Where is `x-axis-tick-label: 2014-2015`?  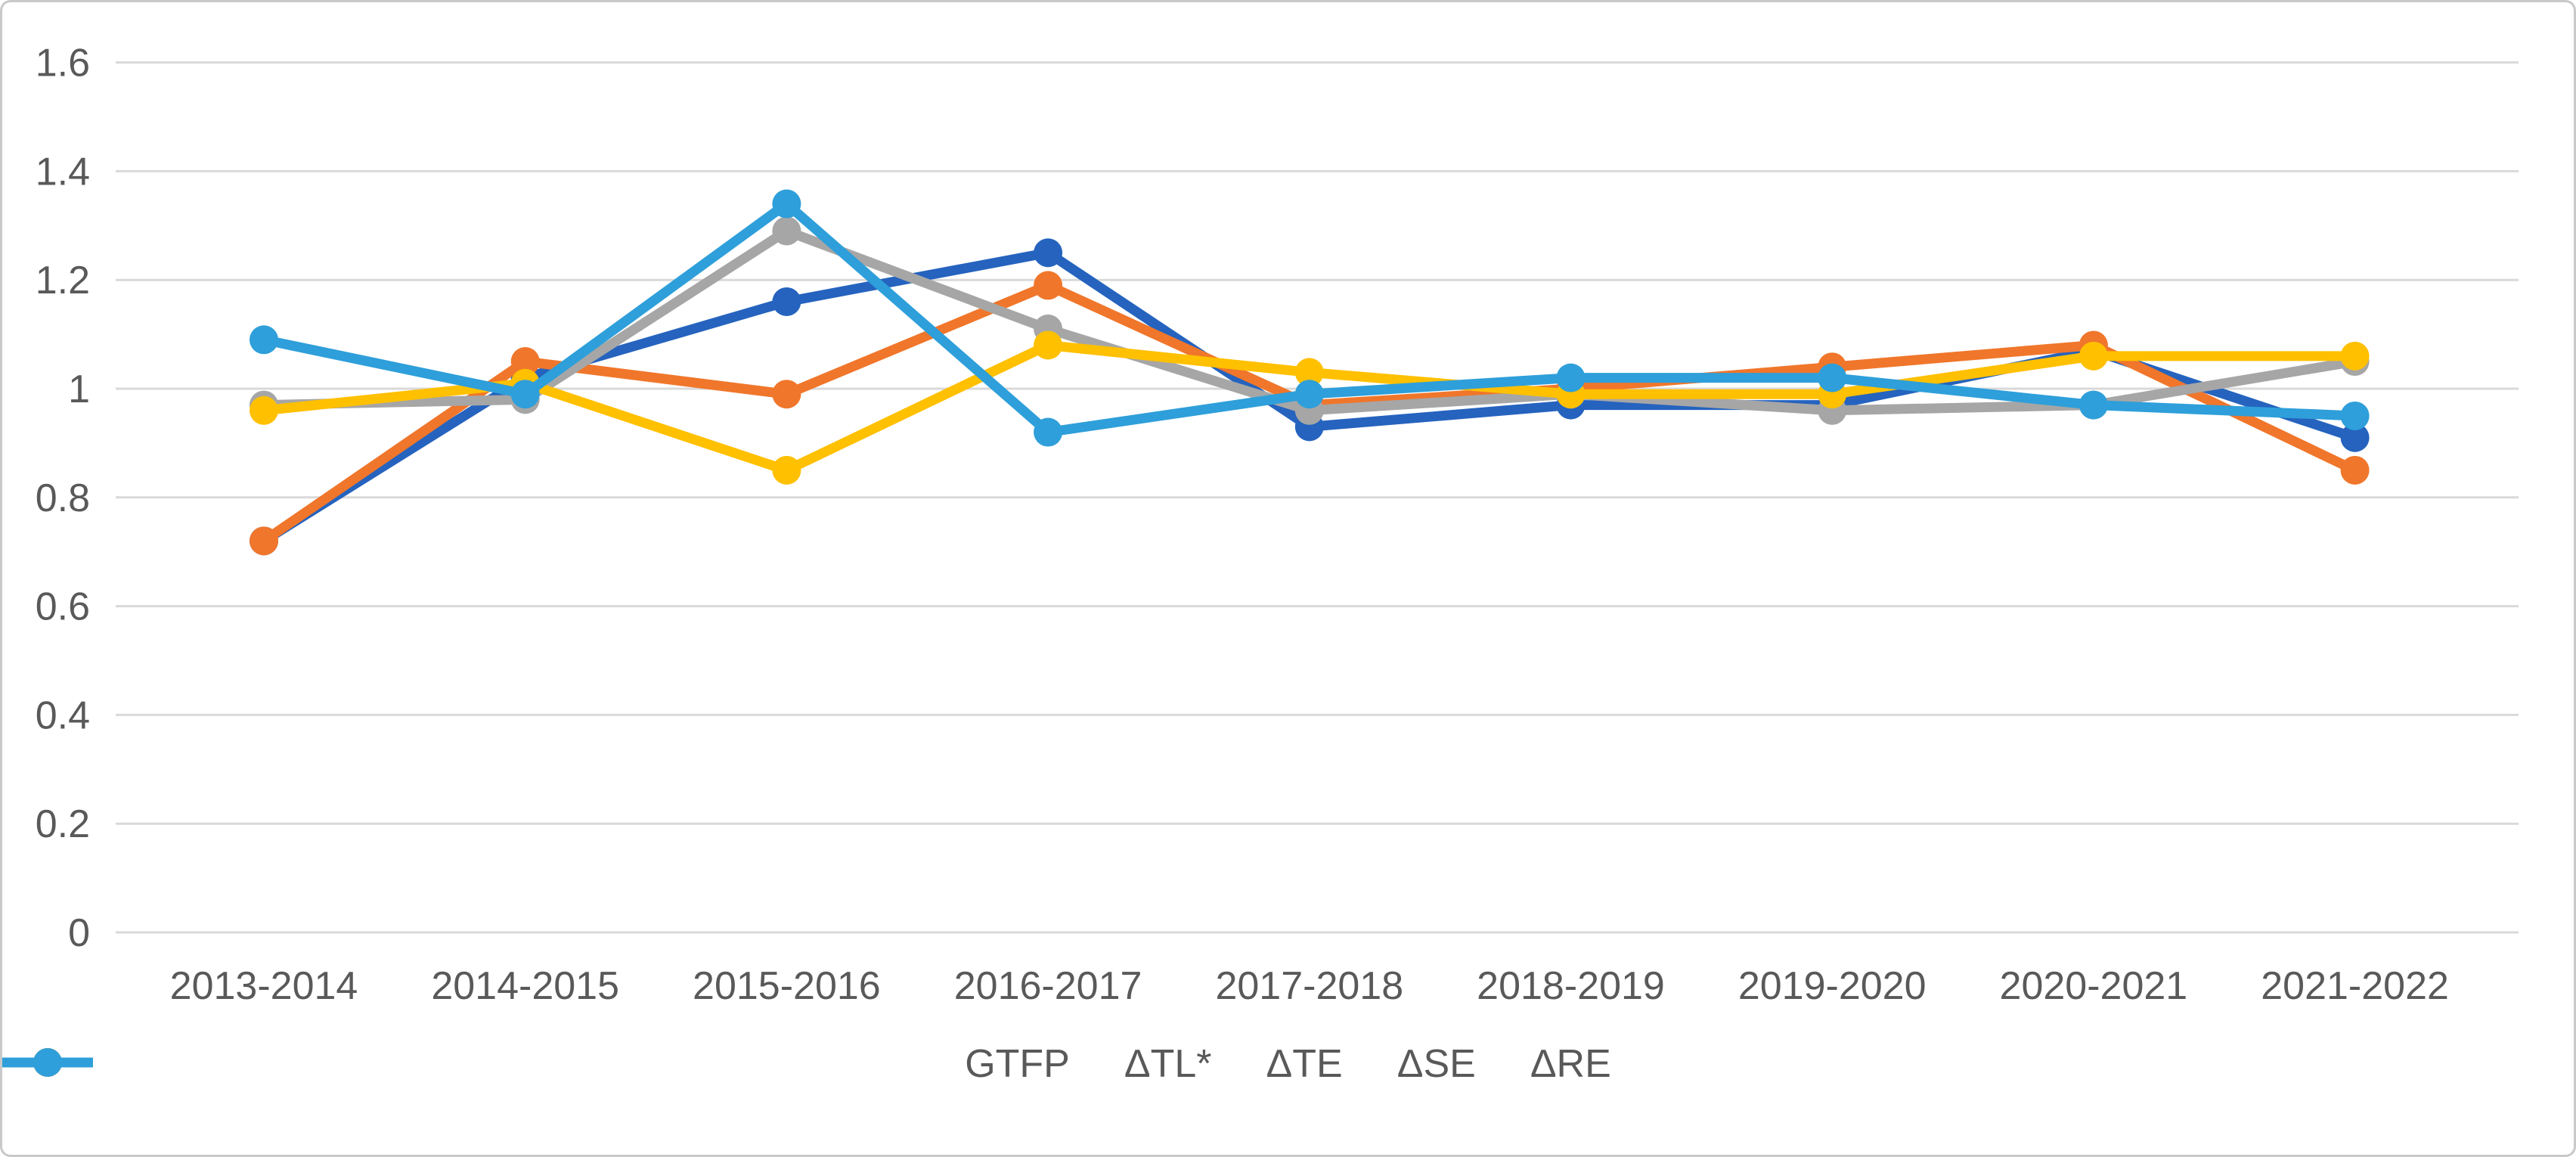
x-axis-tick-label: 2014-2015 is located at coordinates (525, 986).